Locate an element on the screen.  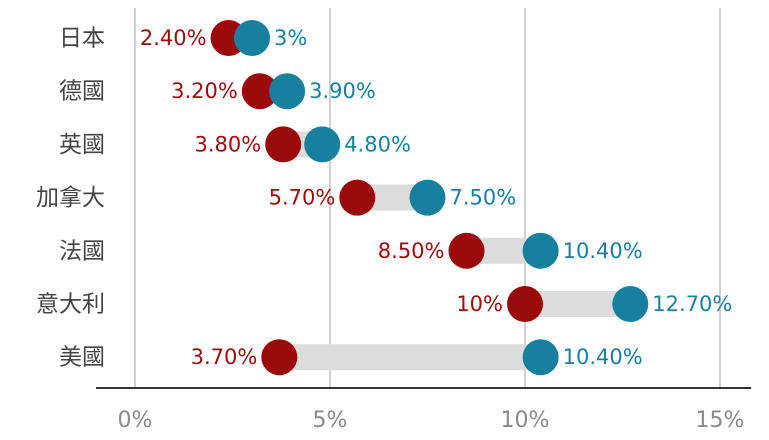
y-tick-label: 意大利 is located at coordinates (70, 305).